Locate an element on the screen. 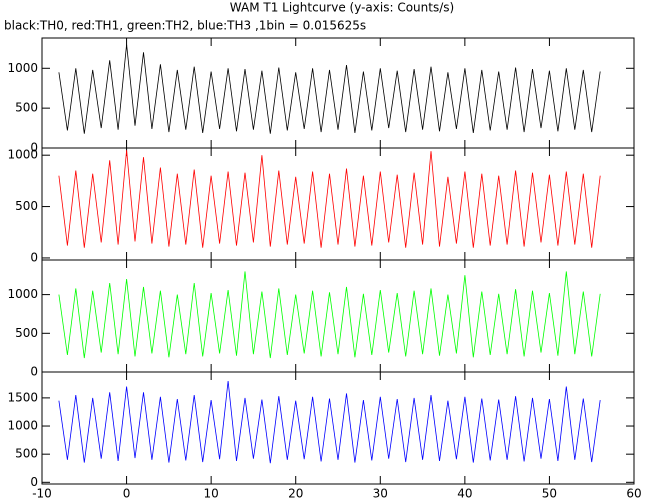 Image resolution: width=656 pixels, height=504 pixels. y-tick-label: 1500 is located at coordinates (22, 397).